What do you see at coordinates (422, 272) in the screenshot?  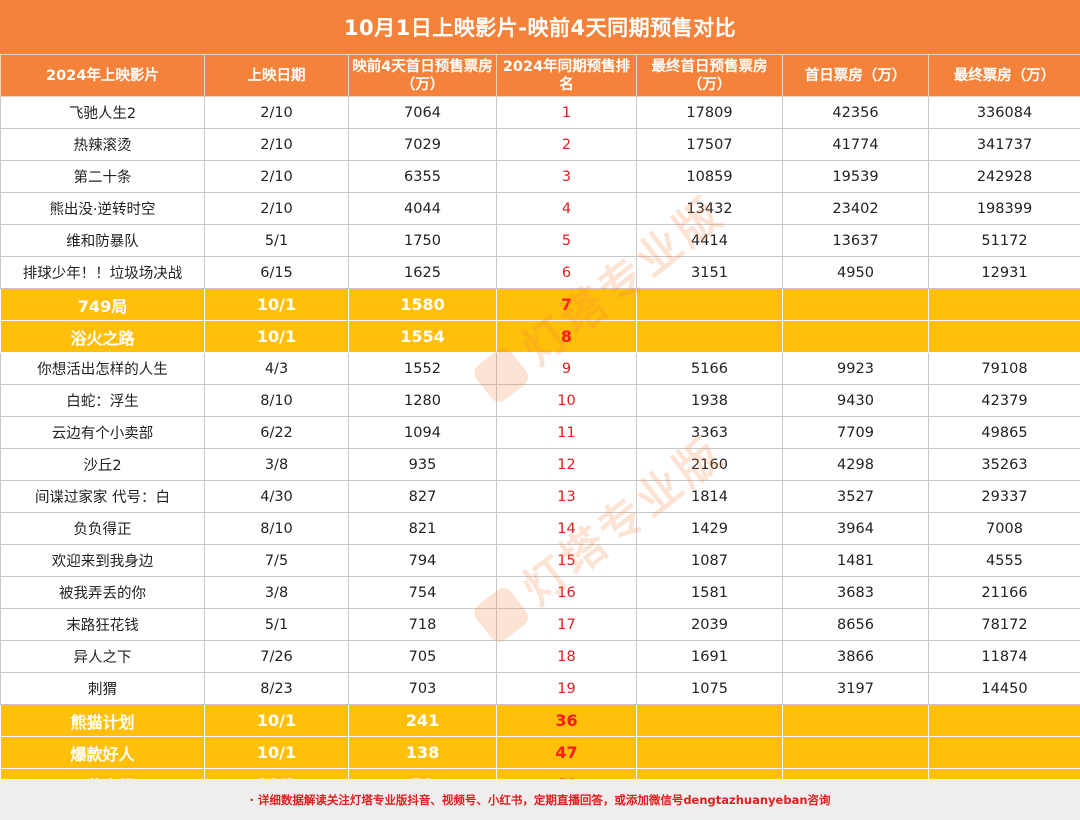 I see `cell-presale-4day: 1625` at bounding box center [422, 272].